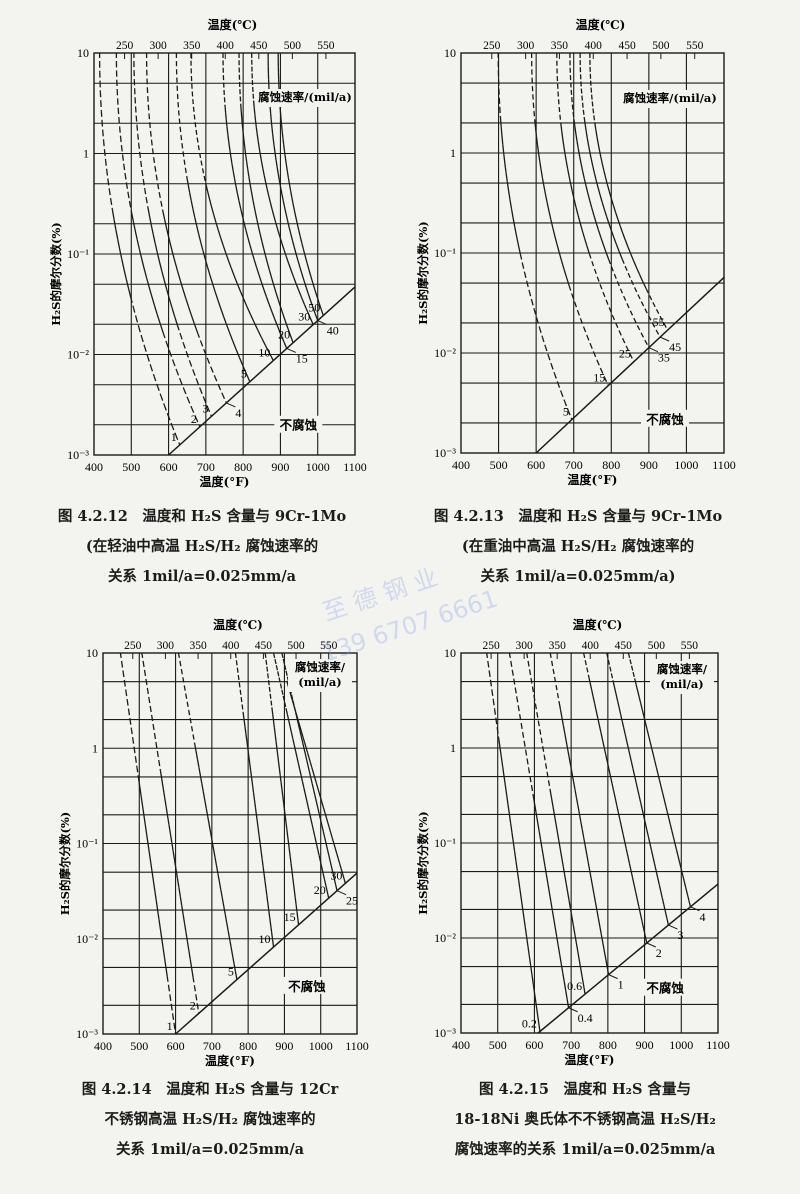 Image resolution: width=800 pixels, height=1194 pixels. Describe the element at coordinates (357, 1046) in the screenshot. I see `x-tick-label: 1100` at that location.